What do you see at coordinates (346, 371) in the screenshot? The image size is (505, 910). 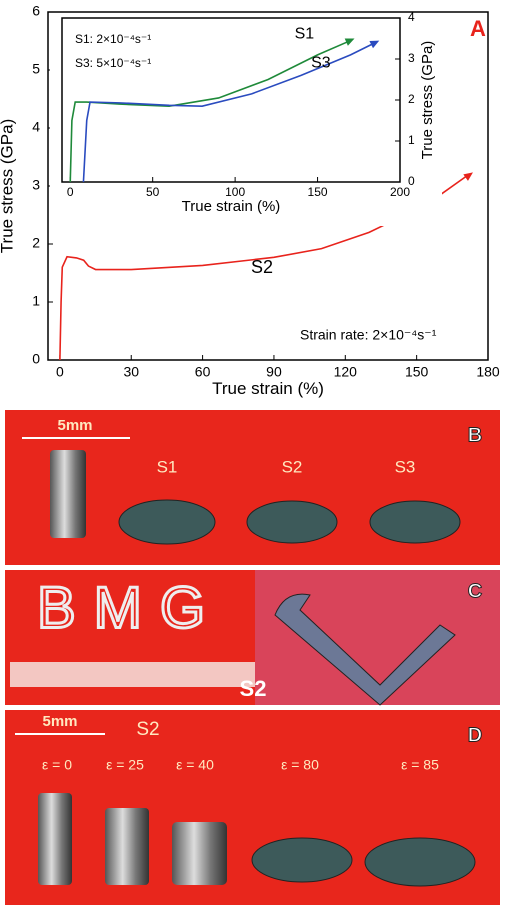 I see `x-tick-label: 120` at bounding box center [346, 371].